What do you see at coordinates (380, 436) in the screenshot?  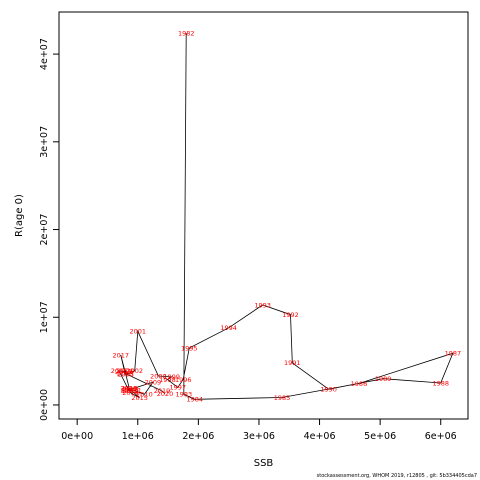 I see `x-tick-label: 5e+06` at bounding box center [380, 436].